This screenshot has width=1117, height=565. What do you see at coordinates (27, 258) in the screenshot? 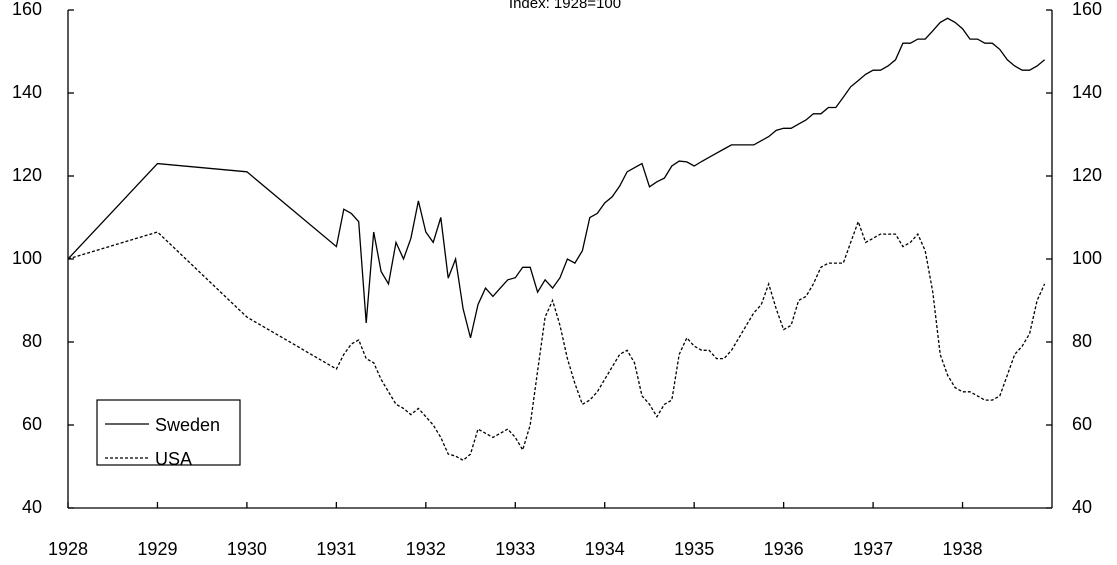
I see `y-tick-label: 100` at bounding box center [27, 258].